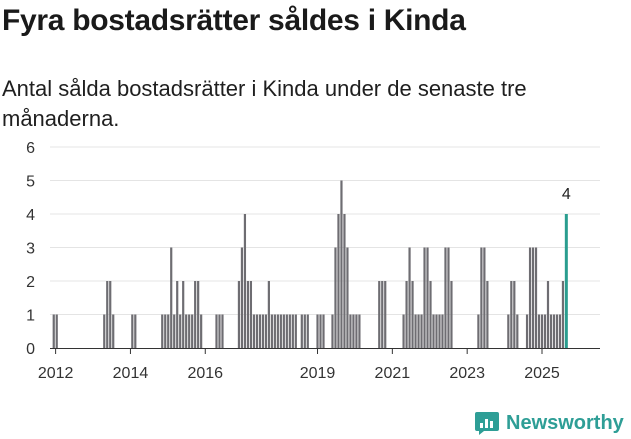 The image size is (631, 439). Describe the element at coordinates (205, 373) in the screenshot. I see `x-tick-label-2016: 2016` at that location.